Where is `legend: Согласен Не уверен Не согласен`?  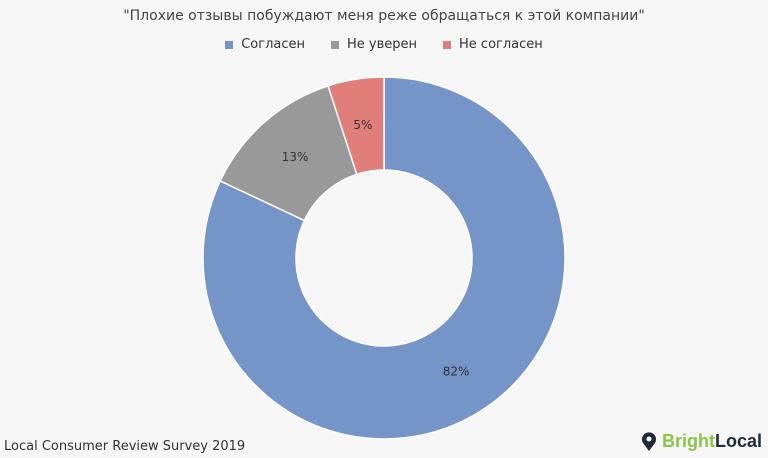 legend: Согласен Не уверен Не согласен is located at coordinates (384, 44).